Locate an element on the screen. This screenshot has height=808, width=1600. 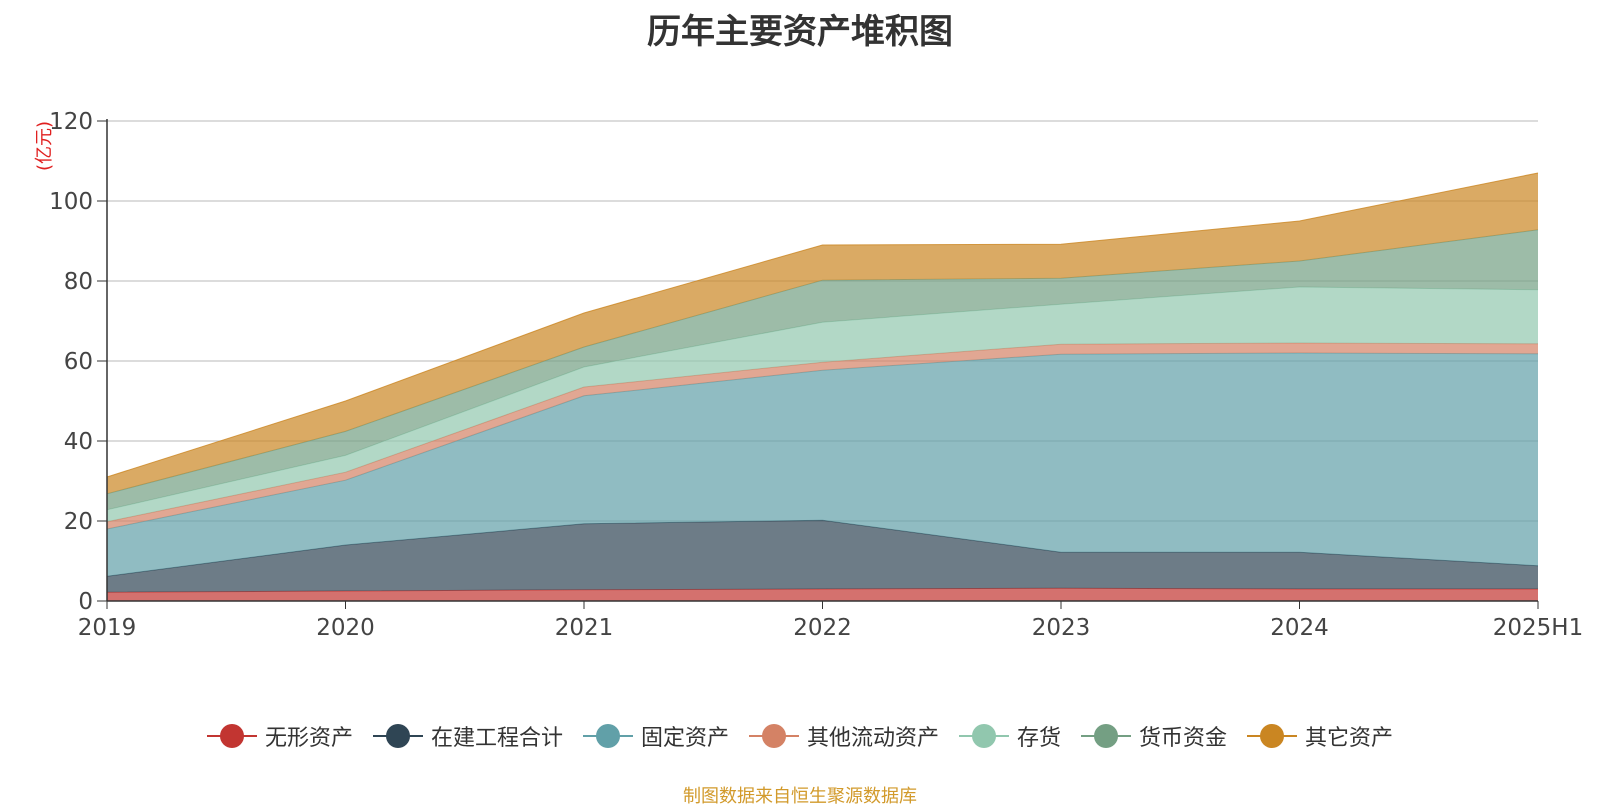
area-无形资产 is located at coordinates (822, 594).